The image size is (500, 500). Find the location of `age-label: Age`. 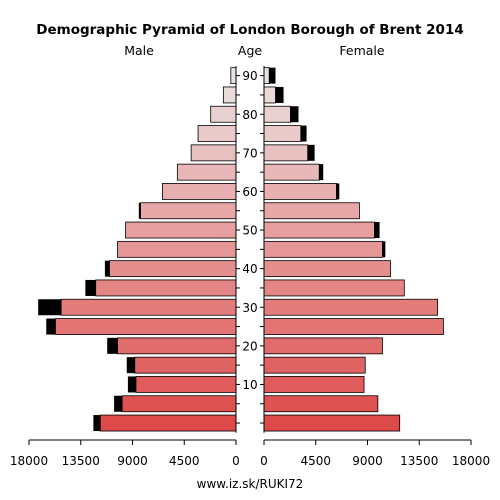

age-label: Age is located at coordinates (250, 50).